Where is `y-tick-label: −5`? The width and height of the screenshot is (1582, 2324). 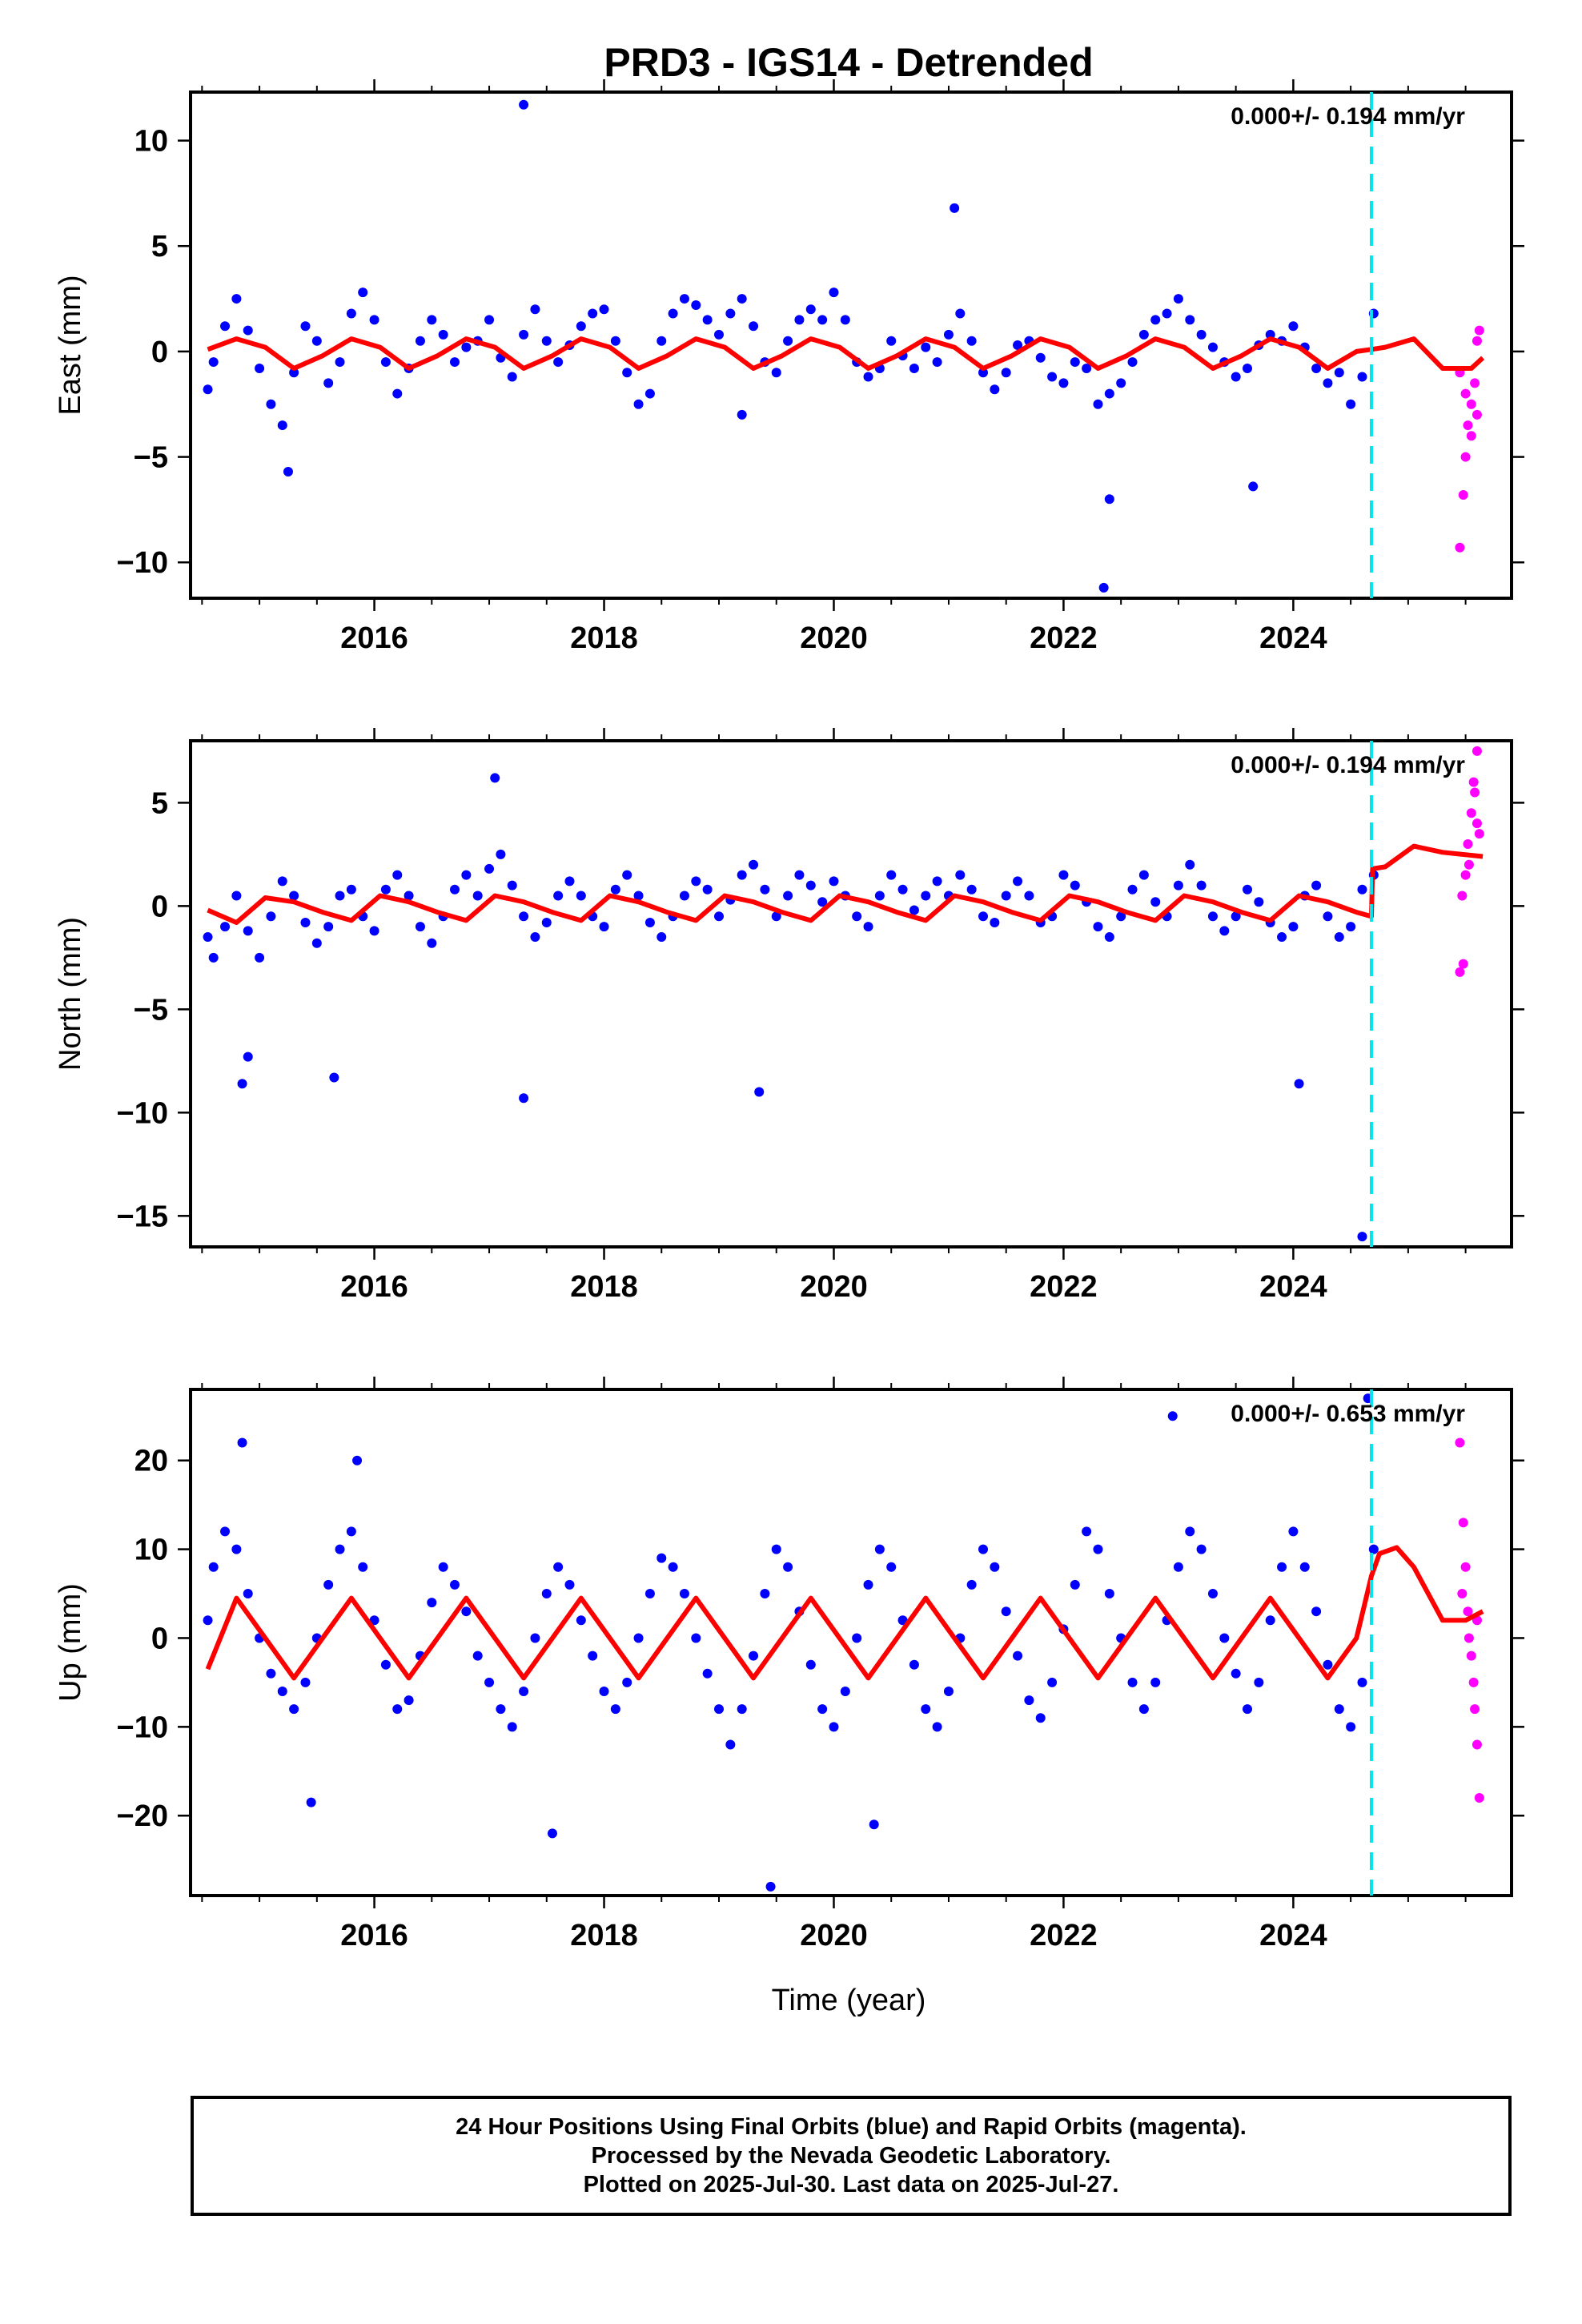
y-tick-label: −5 is located at coordinates (151, 458).